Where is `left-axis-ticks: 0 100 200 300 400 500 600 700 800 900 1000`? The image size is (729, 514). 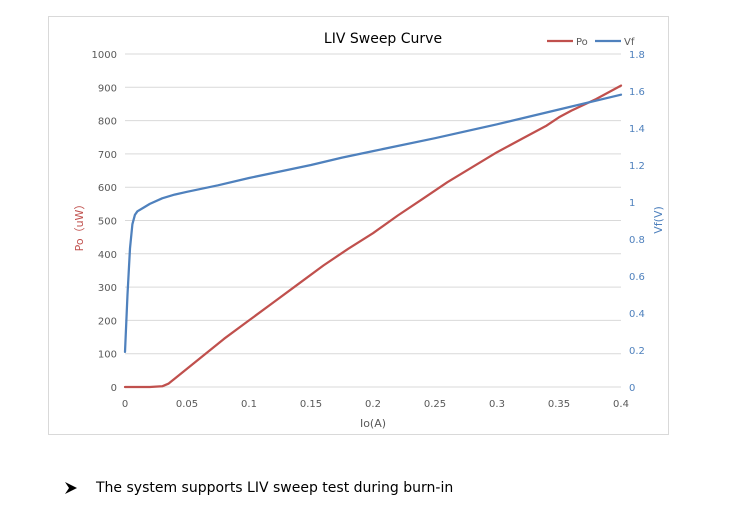
left-axis-ticks: 0 100 200 300 400 500 600 700 800 900 1000 is located at coordinates (104, 222).